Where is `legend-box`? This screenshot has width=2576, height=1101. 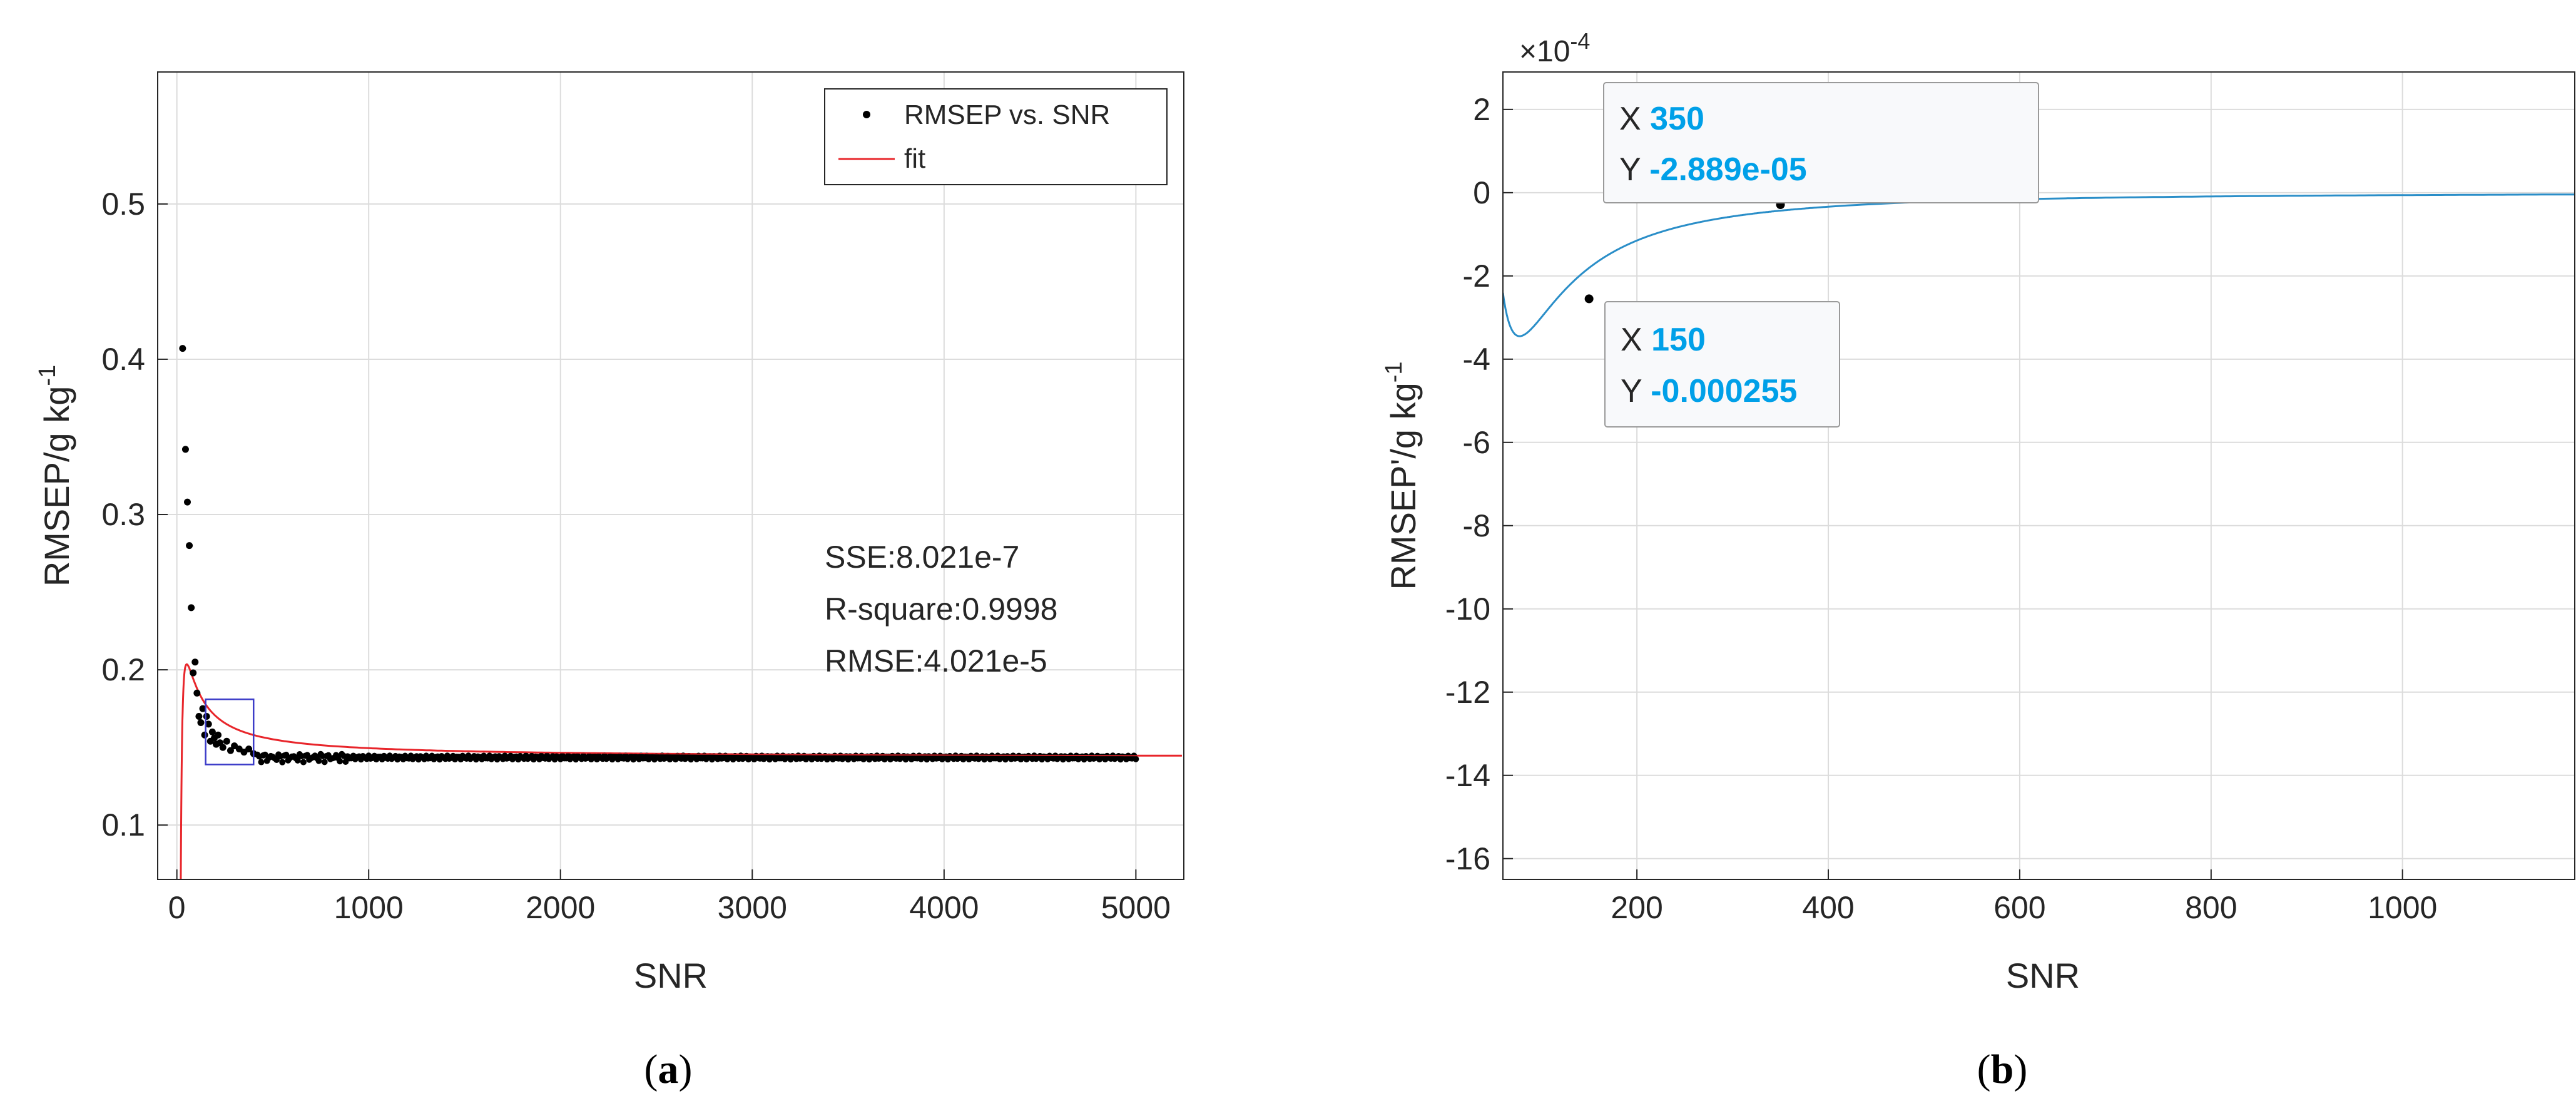
legend-box is located at coordinates (996, 136).